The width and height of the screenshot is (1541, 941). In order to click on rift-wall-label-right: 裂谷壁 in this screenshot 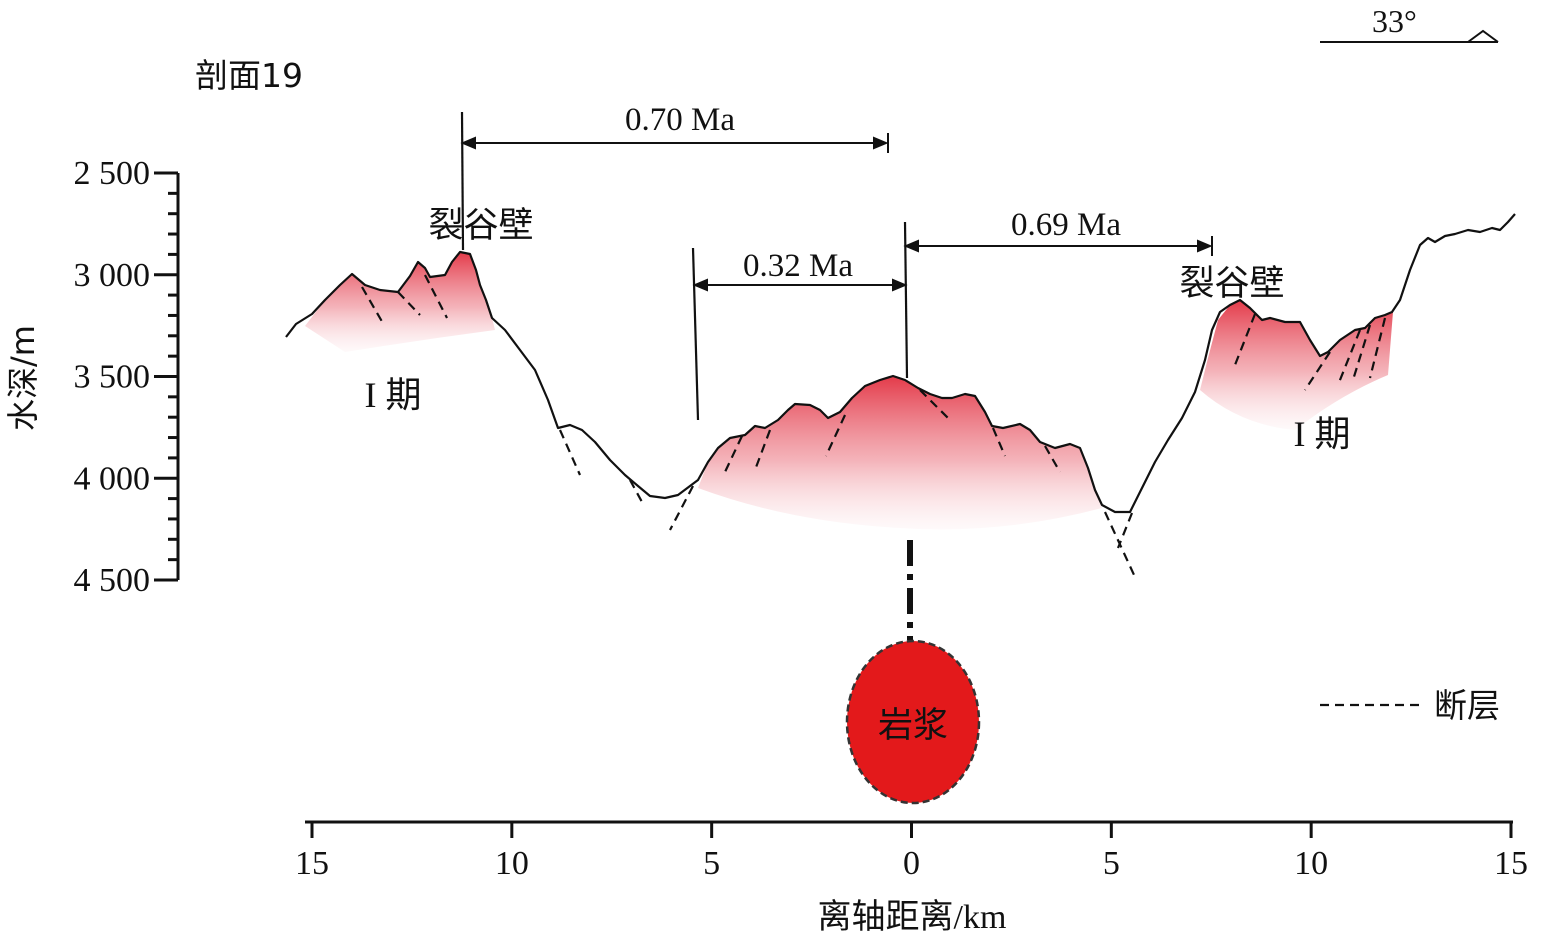, I will do `click(1231, 284)`.